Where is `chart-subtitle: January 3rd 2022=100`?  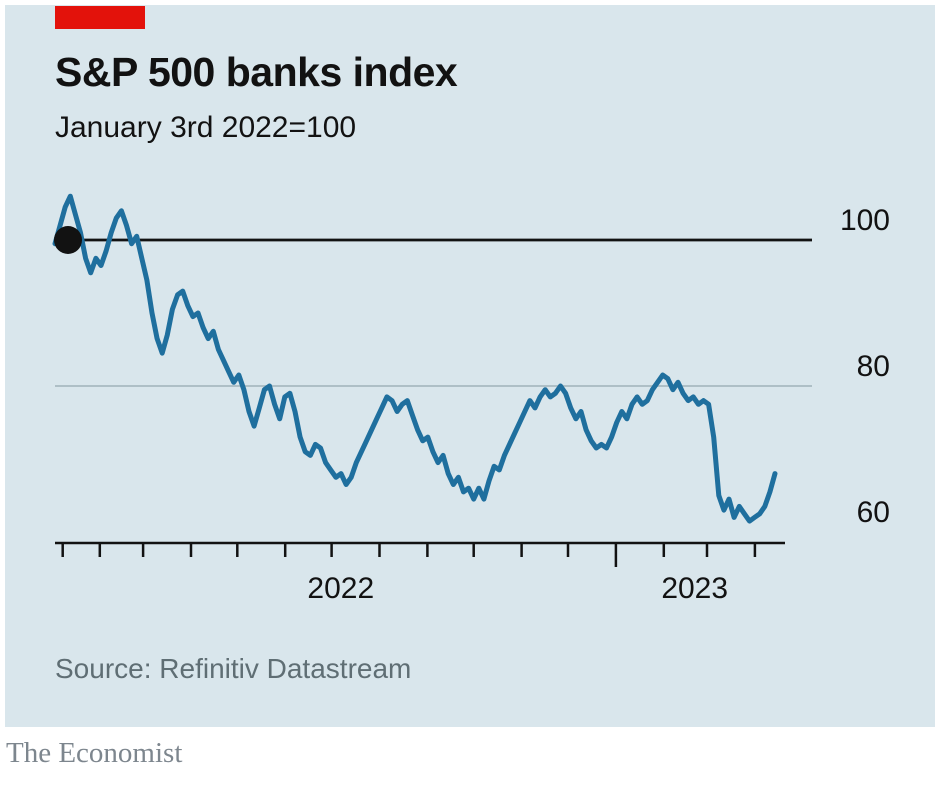 chart-subtitle: January 3rd 2022=100 is located at coordinates (206, 127).